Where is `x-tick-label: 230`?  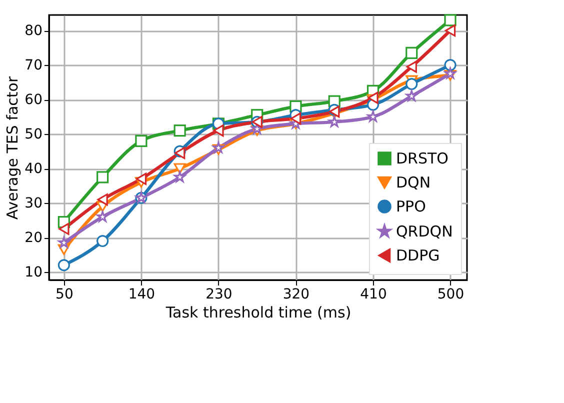
x-tick-label: 230 is located at coordinates (219, 294).